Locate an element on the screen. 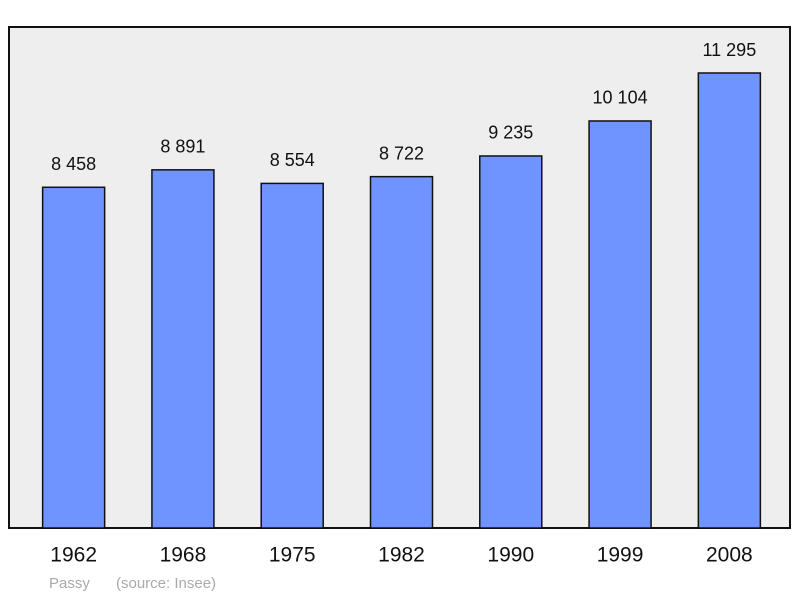 The image size is (800, 598). x-tick-label: 2008 is located at coordinates (729, 555).